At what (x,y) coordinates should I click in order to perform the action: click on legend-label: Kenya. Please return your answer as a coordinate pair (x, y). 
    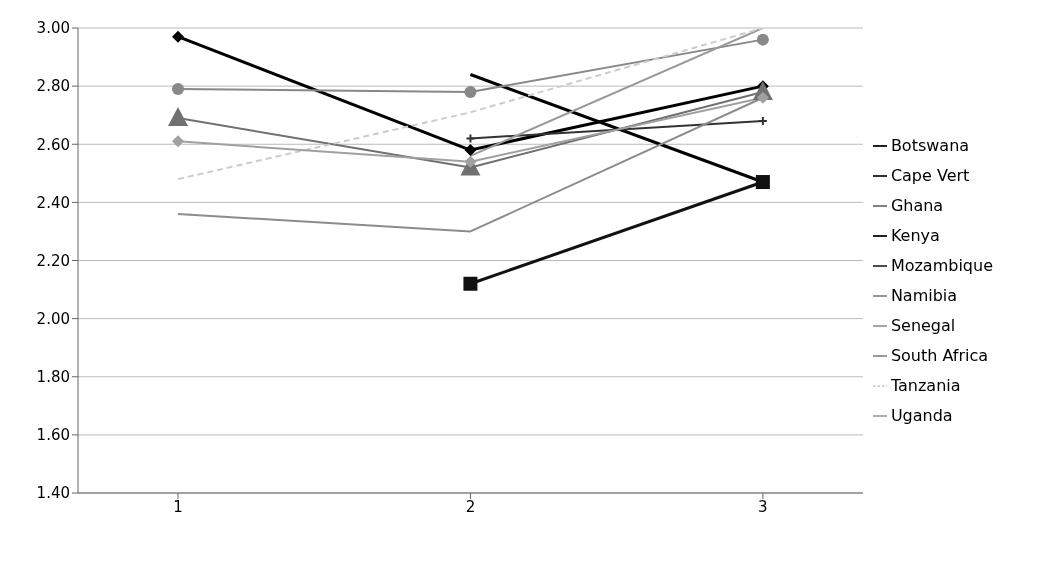
    Looking at the image, I should click on (915, 235).